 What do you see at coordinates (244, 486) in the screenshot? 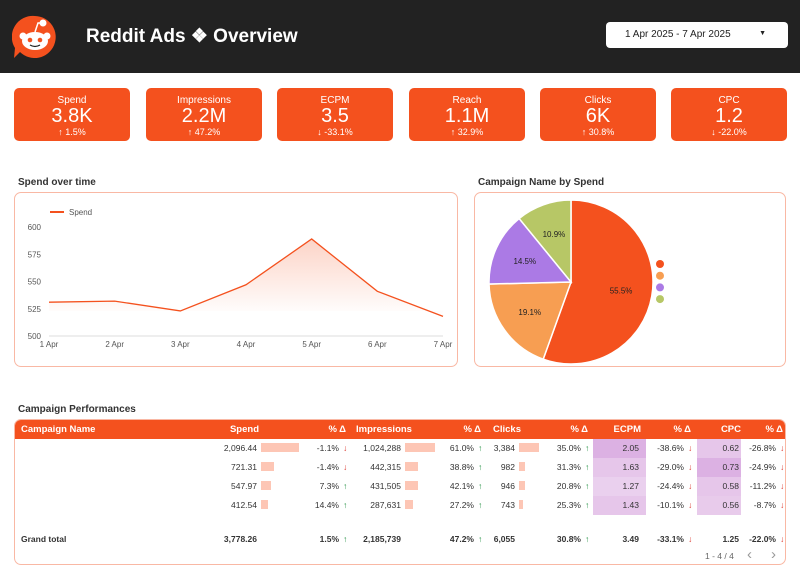
I see `table-cell: 547.97` at bounding box center [244, 486].